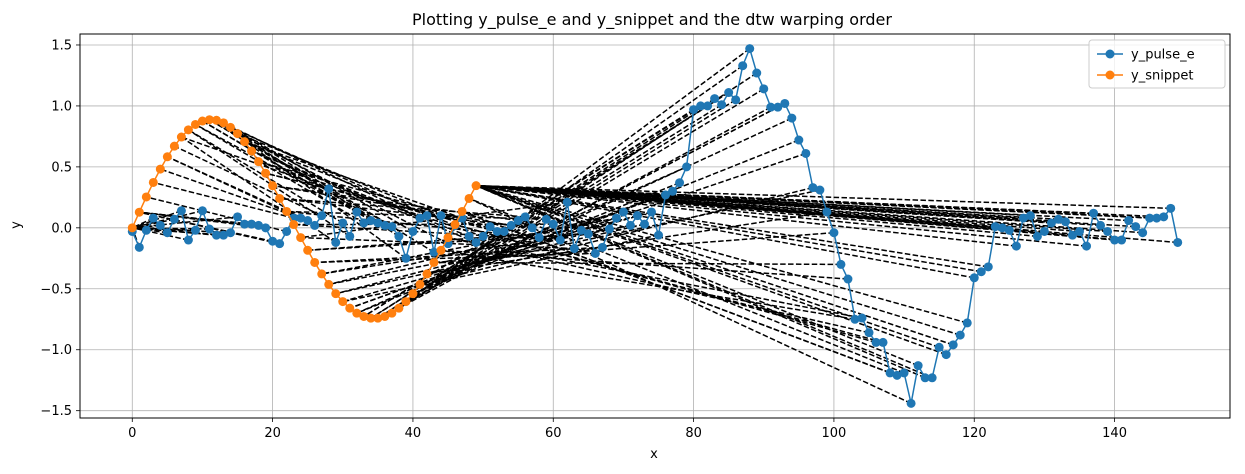 The width and height of the screenshot is (1245, 474). Describe the element at coordinates (1163, 55) in the screenshot. I see `legend-label: y_pulse_e` at that location.